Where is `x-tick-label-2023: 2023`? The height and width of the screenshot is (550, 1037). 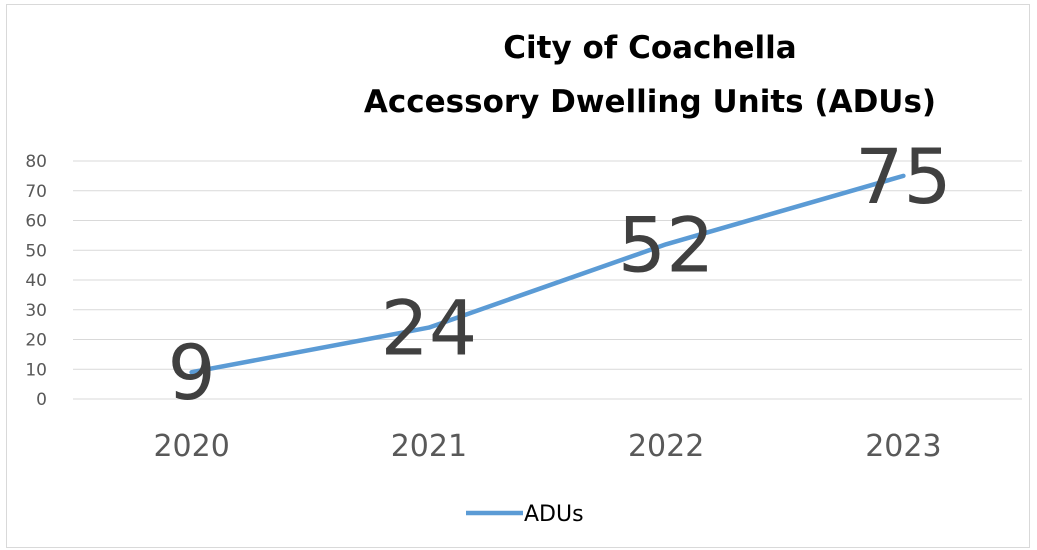
x-tick-label-2023: 2023 is located at coordinates (903, 446).